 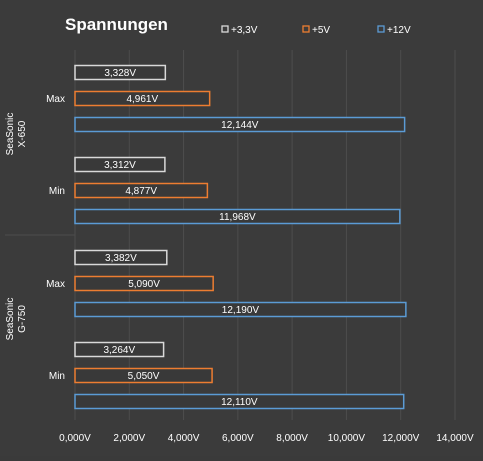 I want to click on data-label: 4,961V, so click(x=142, y=99).